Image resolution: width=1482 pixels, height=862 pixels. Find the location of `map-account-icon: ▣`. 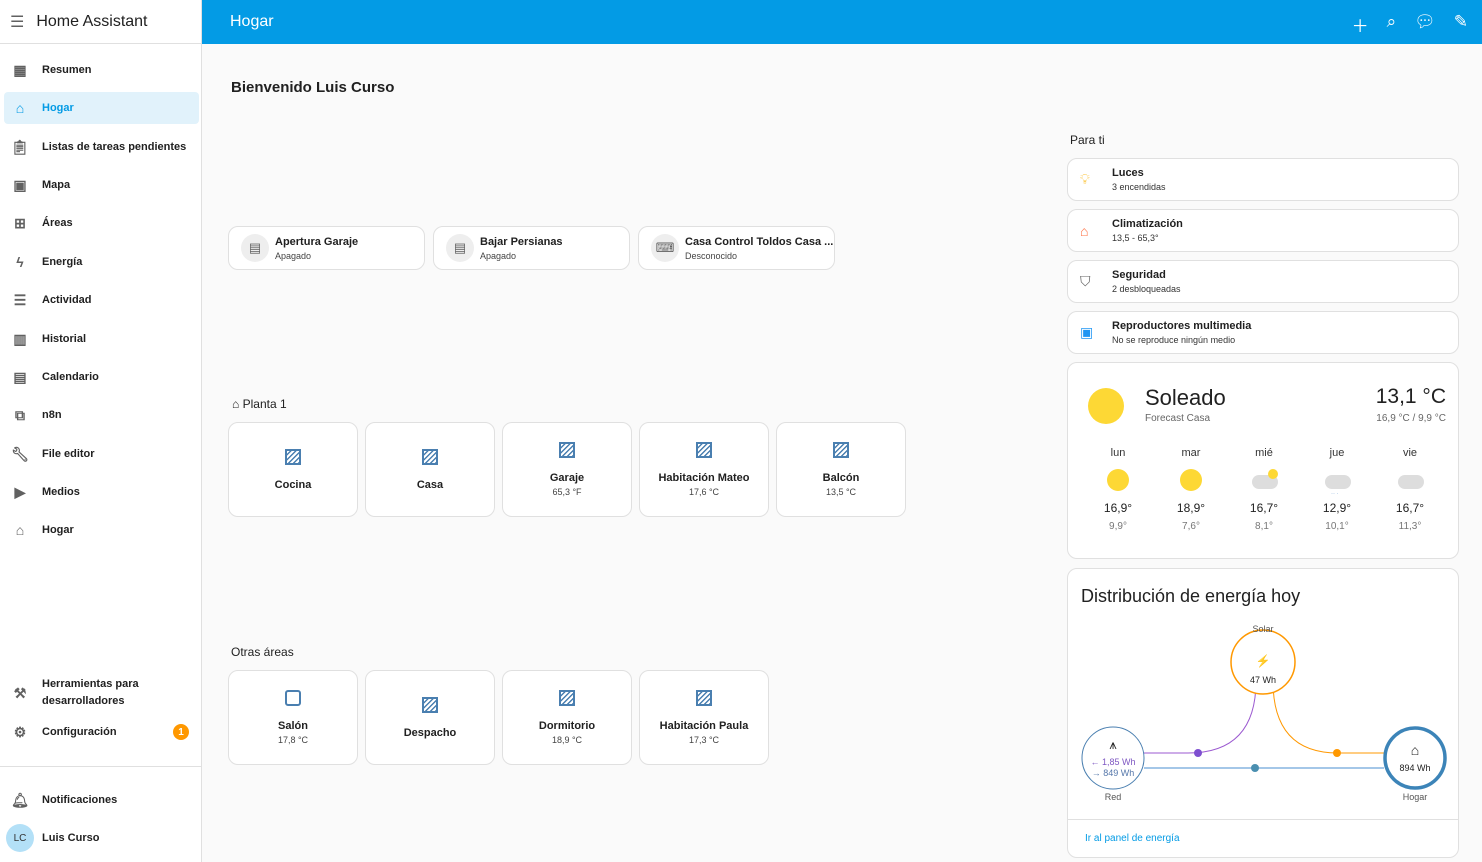

map-account-icon: ▣ is located at coordinates (20, 184).